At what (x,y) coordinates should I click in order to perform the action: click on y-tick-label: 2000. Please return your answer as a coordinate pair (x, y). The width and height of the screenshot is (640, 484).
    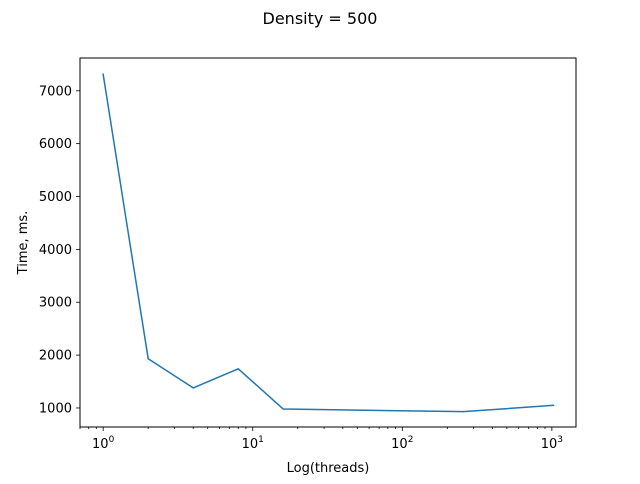
    Looking at the image, I should click on (55, 356).